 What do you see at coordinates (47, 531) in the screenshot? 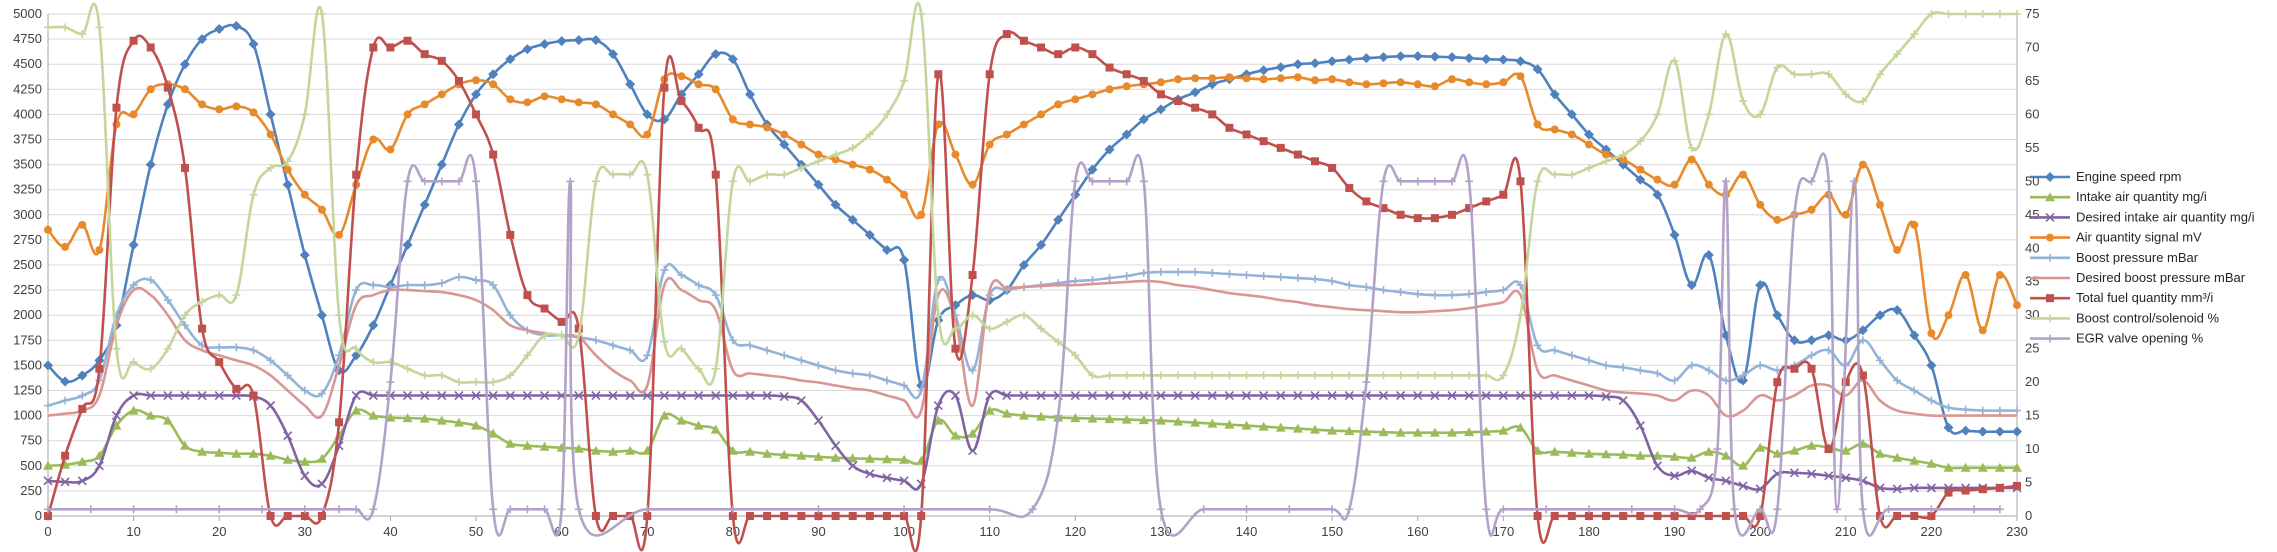
I see `x-tick-label: 0` at bounding box center [47, 531].